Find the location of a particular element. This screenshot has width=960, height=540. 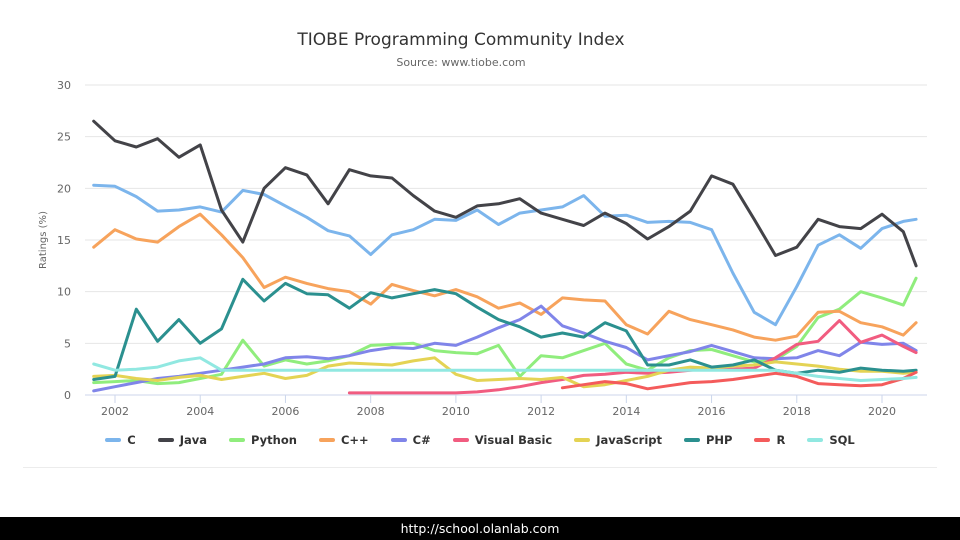

y-axis-title: Ratings (%) is located at coordinates (43, 240).